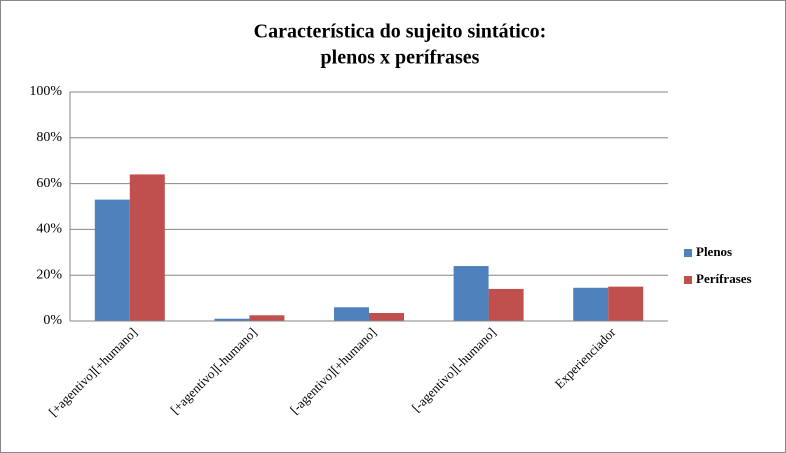 Image resolution: width=786 pixels, height=453 pixels. What do you see at coordinates (400, 58) in the screenshot?
I see `chart-title: plenos x perífrases` at bounding box center [400, 58].